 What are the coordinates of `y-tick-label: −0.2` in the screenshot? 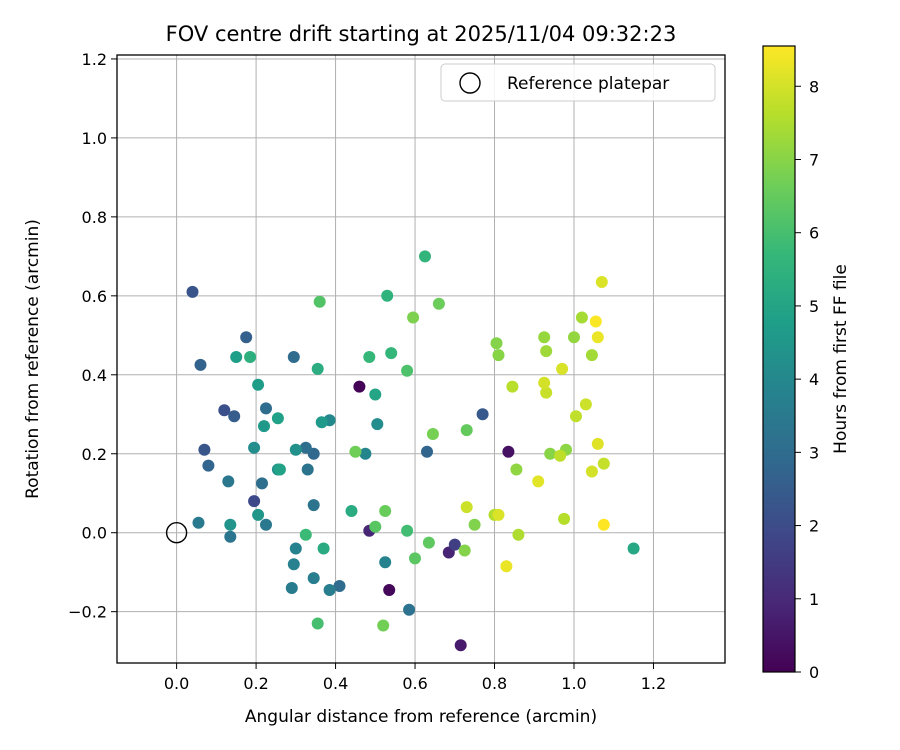 It's located at (87, 612).